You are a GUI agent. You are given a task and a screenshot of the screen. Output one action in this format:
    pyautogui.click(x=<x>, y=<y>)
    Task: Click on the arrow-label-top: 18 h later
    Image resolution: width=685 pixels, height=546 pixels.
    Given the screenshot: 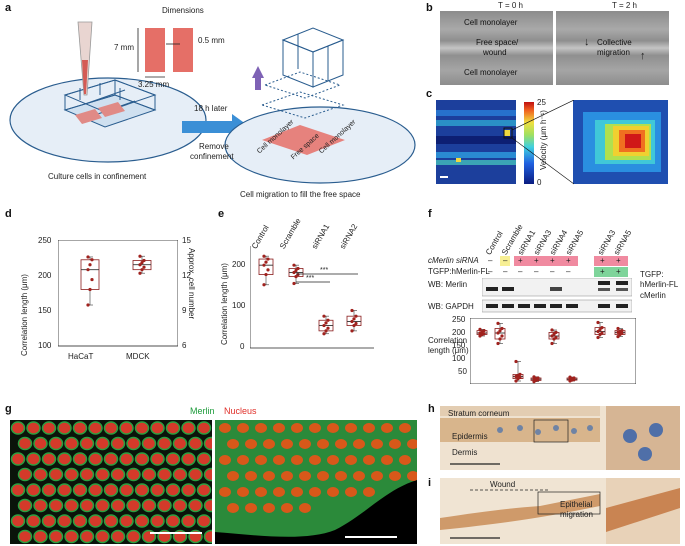 What is the action you would take?
    pyautogui.click(x=211, y=108)
    